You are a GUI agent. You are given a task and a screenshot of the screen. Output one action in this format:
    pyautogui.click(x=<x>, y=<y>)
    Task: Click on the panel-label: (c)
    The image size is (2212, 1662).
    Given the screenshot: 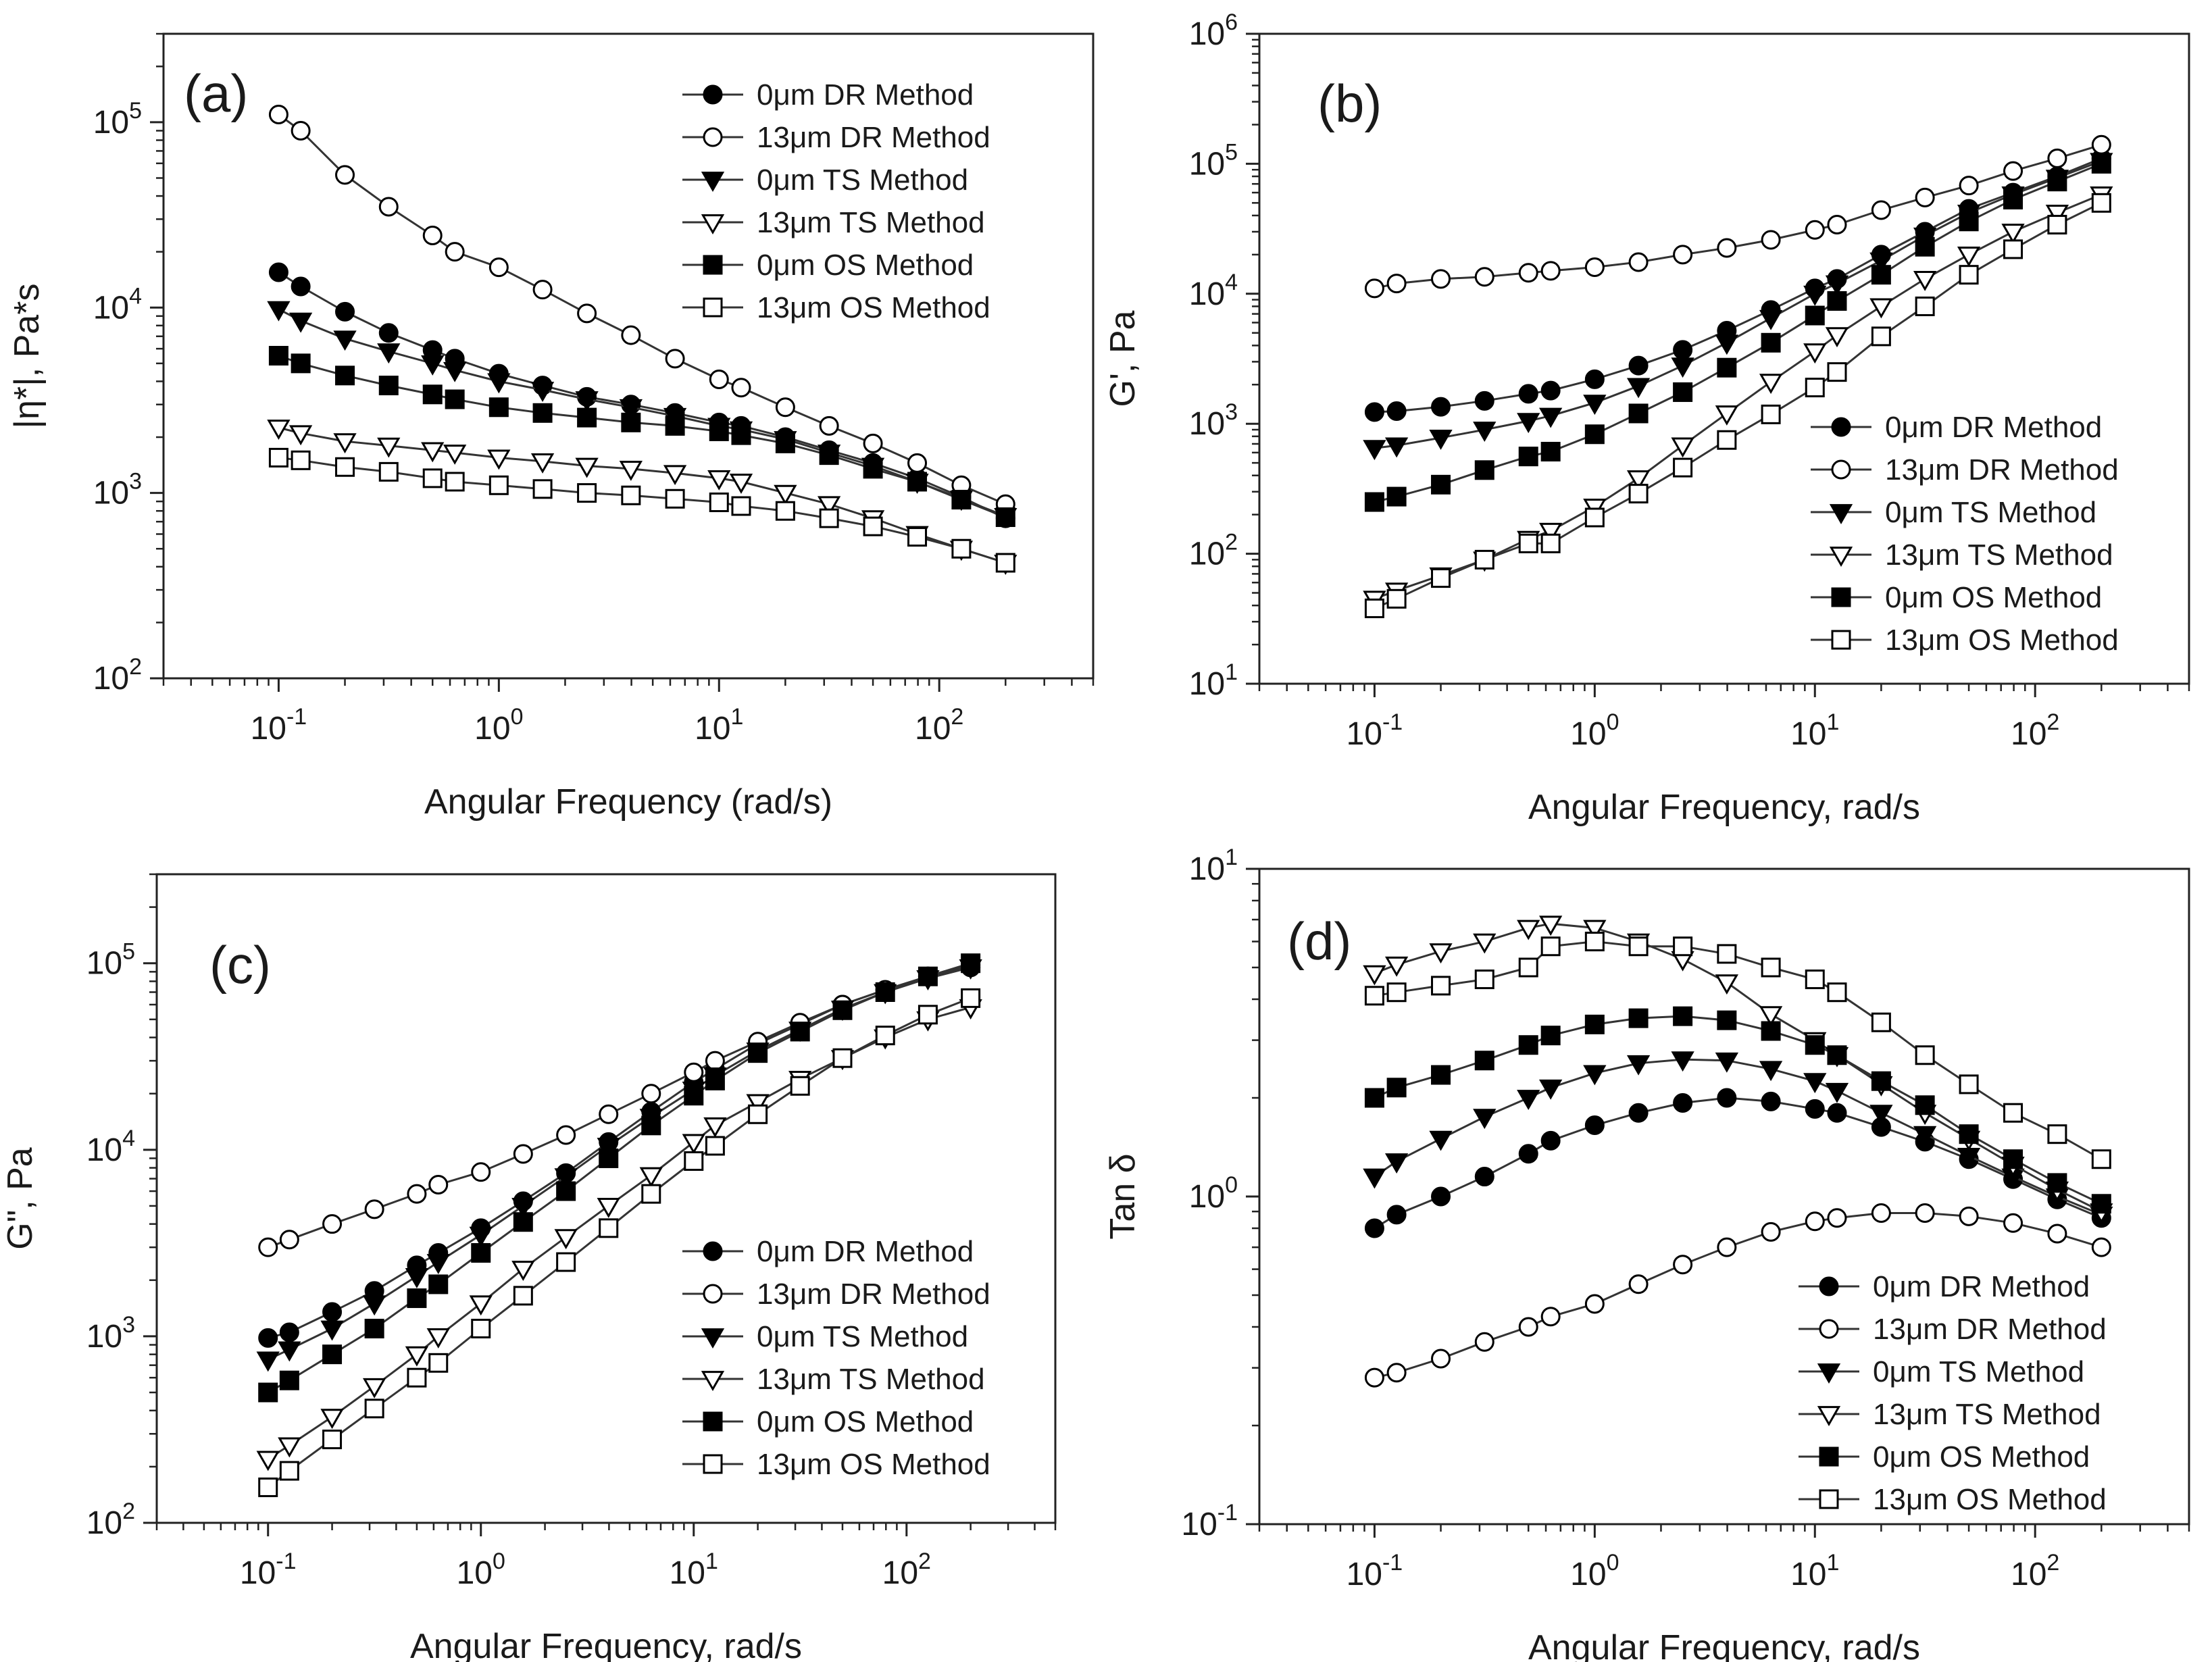 What is the action you would take?
    pyautogui.click(x=240, y=965)
    